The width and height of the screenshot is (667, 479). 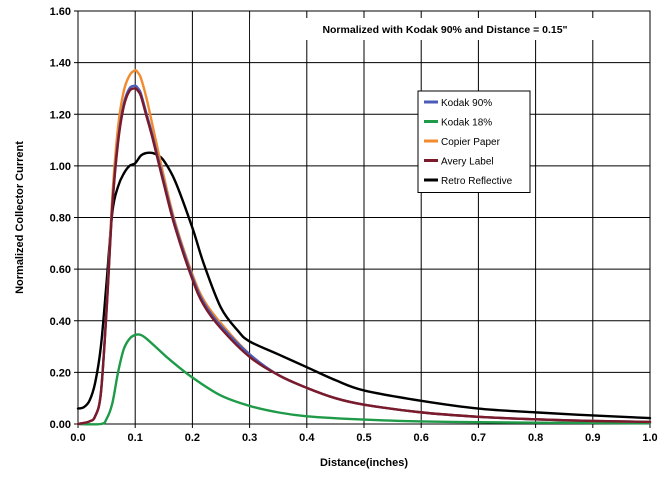 I want to click on legend-label: Kodak 18%, so click(x=466, y=123).